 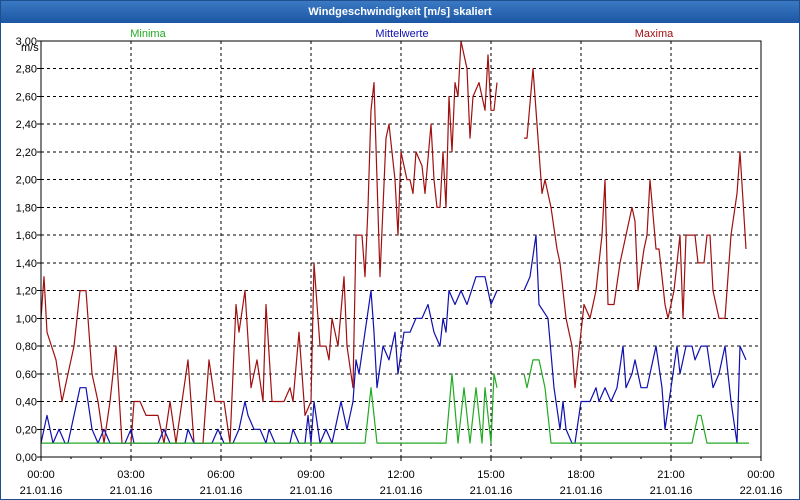 What do you see at coordinates (635, 339) in the screenshot?
I see `series-line-mittelwerte` at bounding box center [635, 339].